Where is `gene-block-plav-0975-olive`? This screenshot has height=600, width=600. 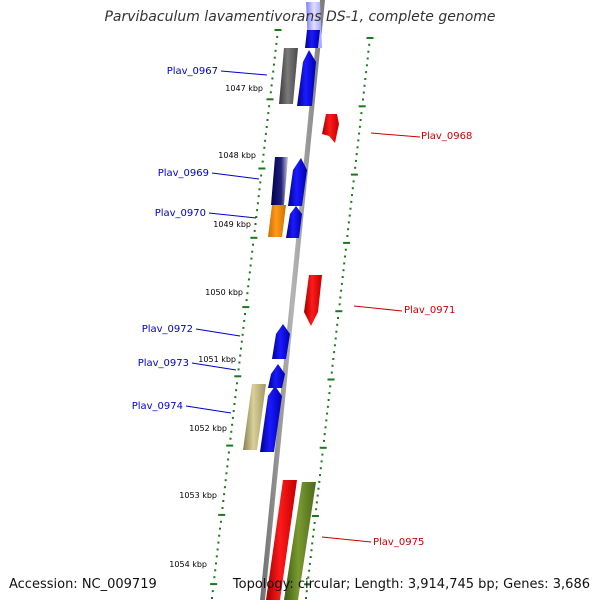
gene-block-plav-0975-olive is located at coordinates (300, 541).